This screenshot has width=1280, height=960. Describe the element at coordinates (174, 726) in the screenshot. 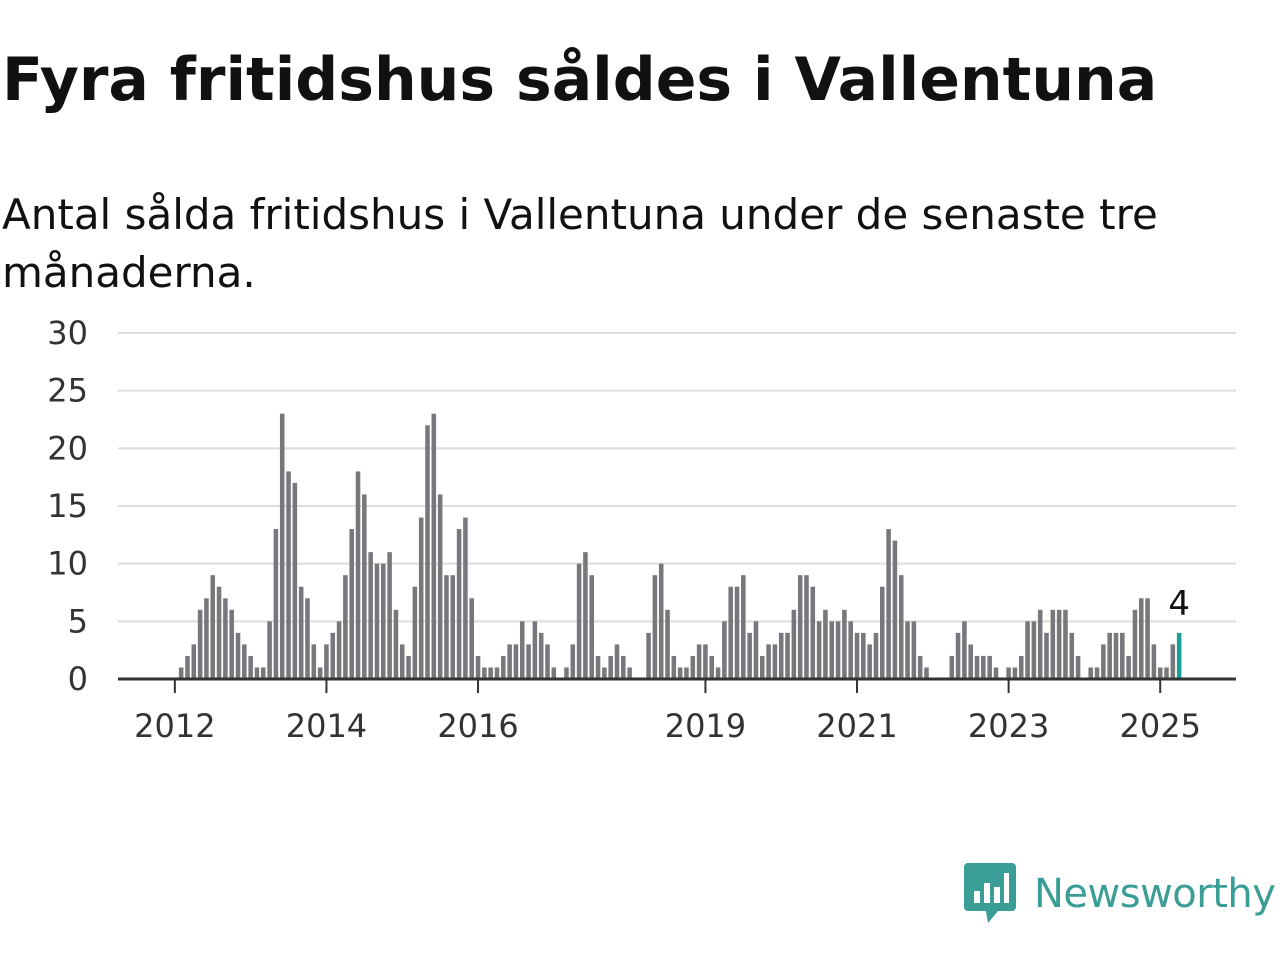

I see `x-tick-label: 2012` at that location.